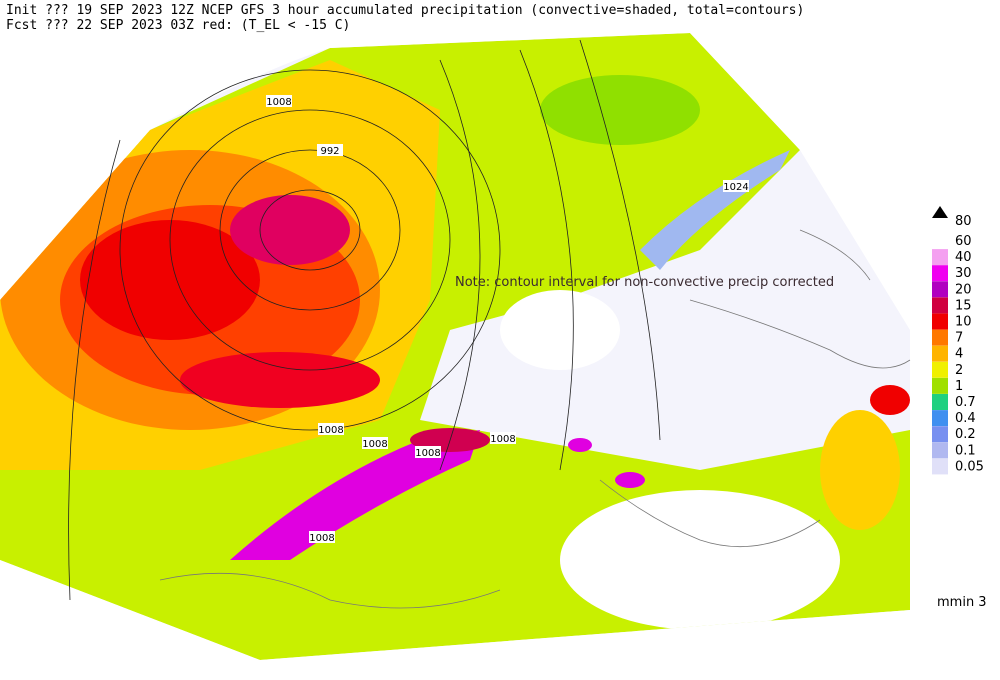 The height and width of the screenshot is (680, 1000). I want to click on legend-label: 20, so click(963, 289).